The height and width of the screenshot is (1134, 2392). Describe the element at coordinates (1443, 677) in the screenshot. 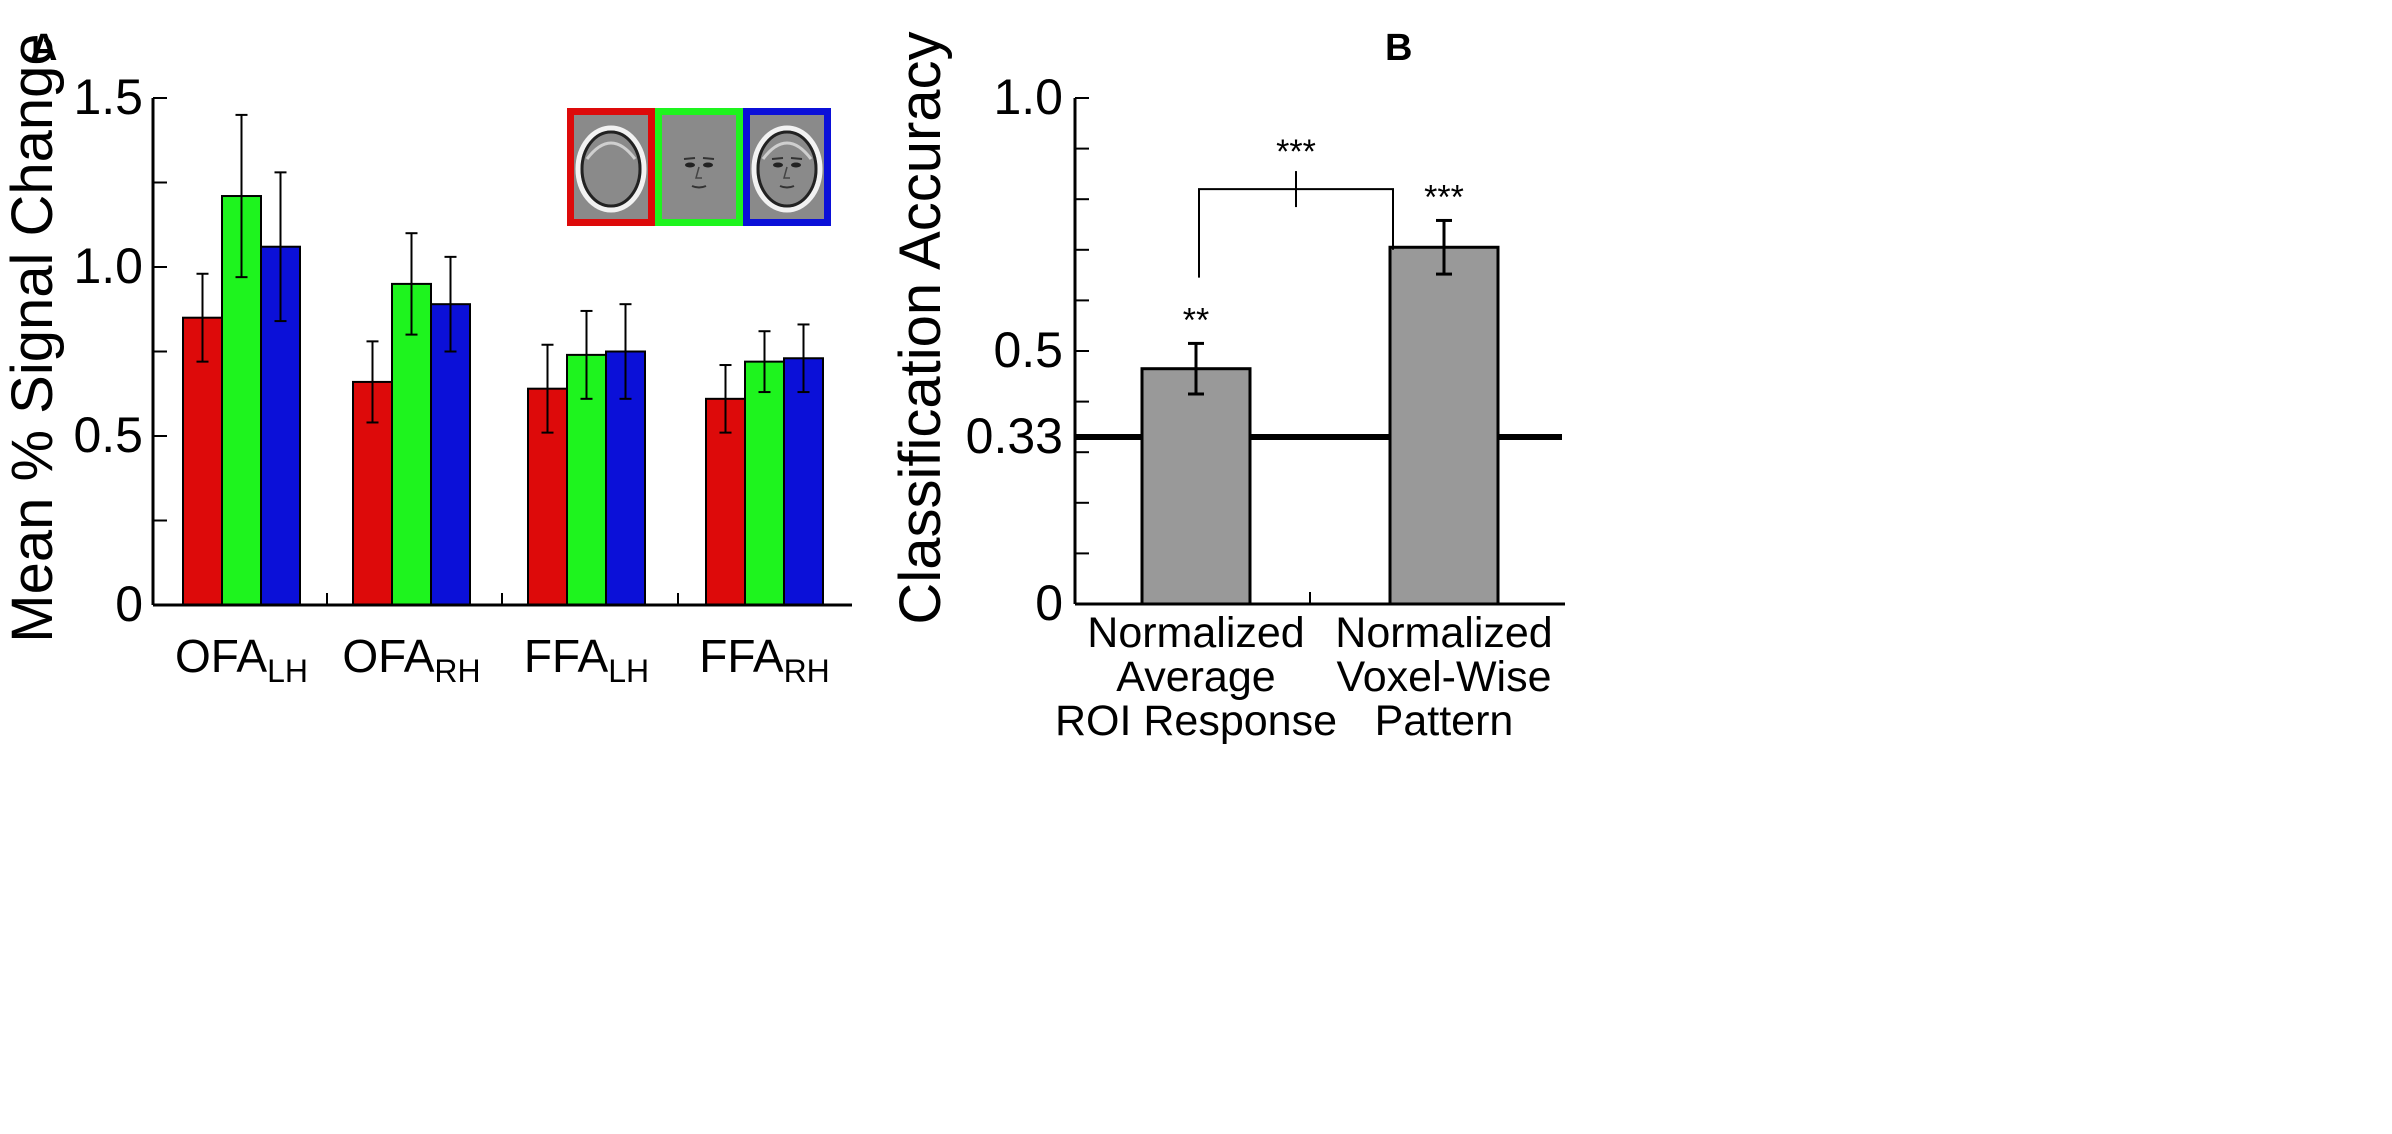

I see `x-tick-label-line: Voxel-Wise` at that location.